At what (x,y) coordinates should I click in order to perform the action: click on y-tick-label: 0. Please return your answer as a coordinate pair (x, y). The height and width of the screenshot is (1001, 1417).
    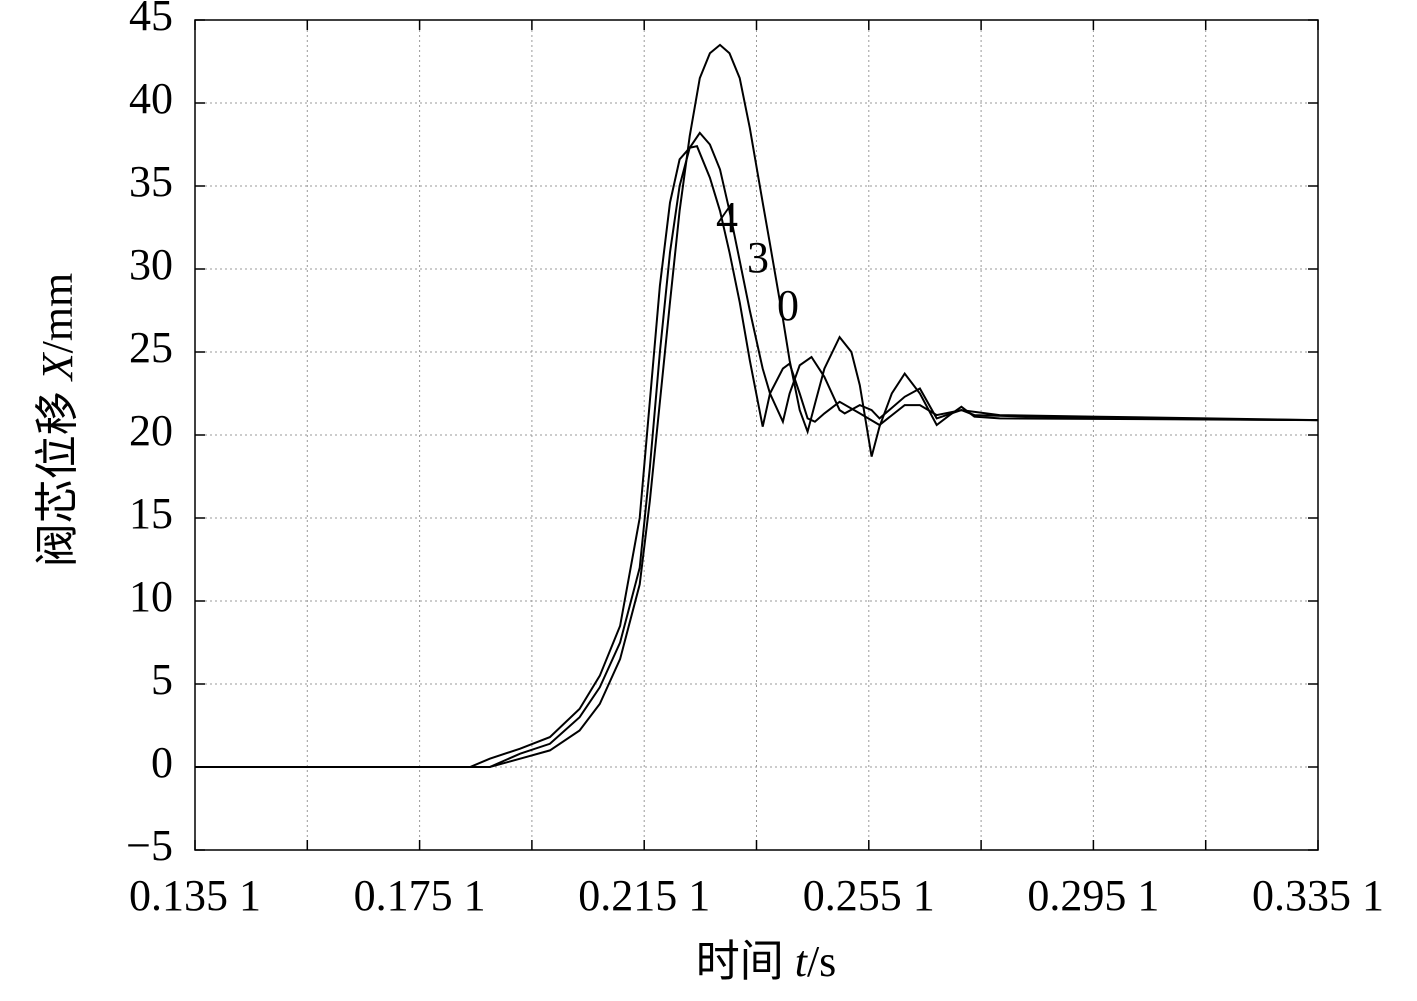
    Looking at the image, I should click on (162, 762).